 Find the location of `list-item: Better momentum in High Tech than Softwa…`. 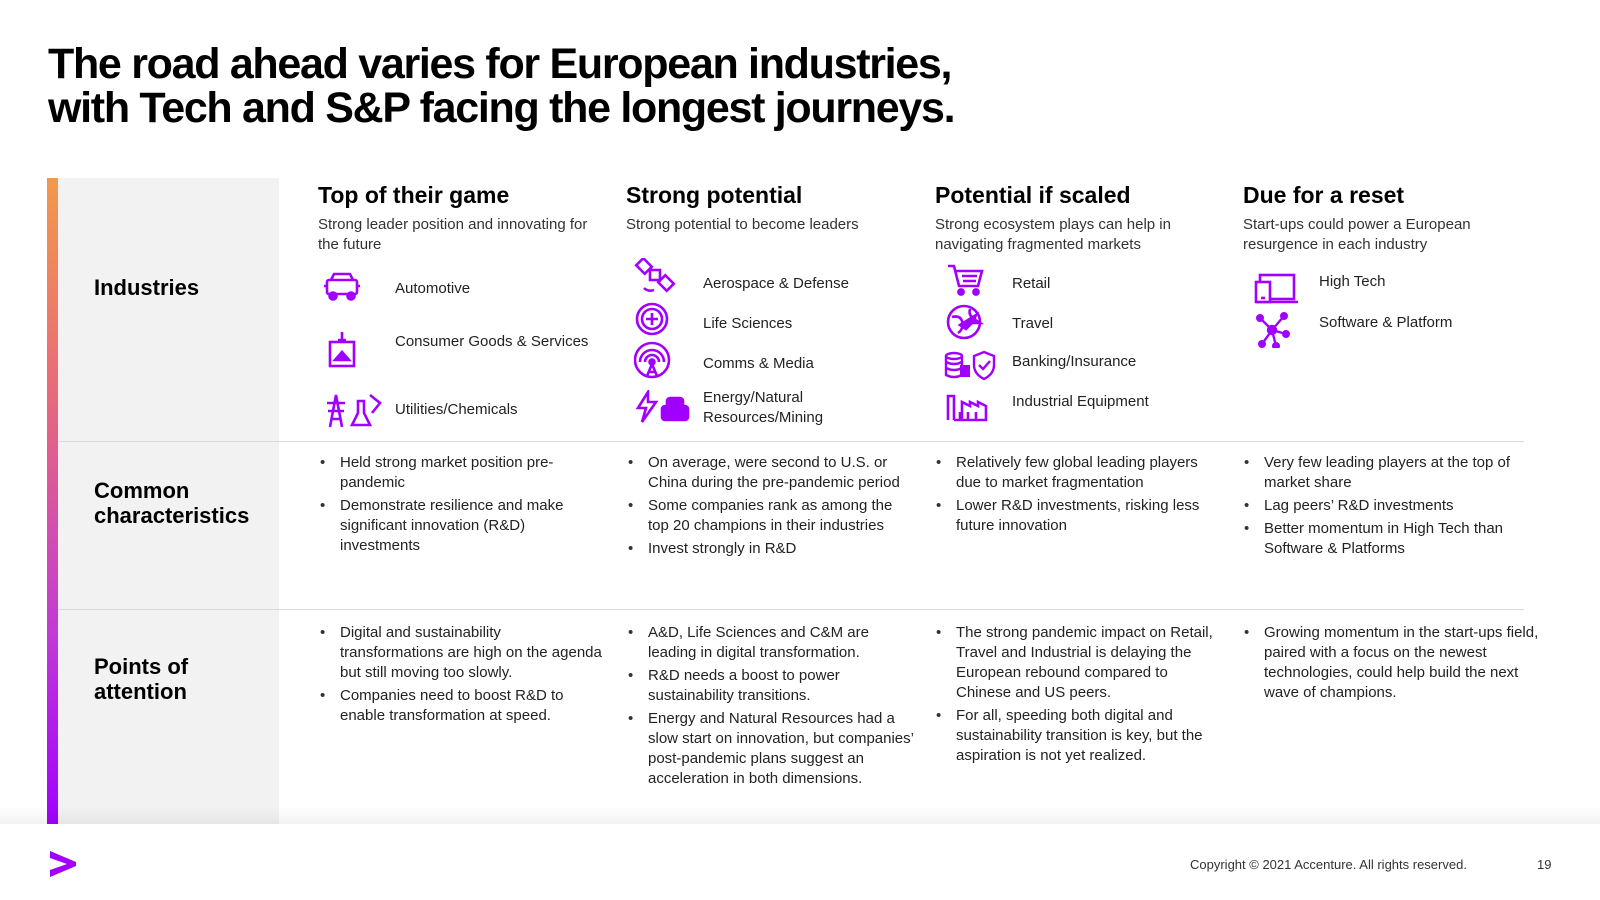

list-item: Better momentum in High Tech than Softwa… is located at coordinates (1387, 539).